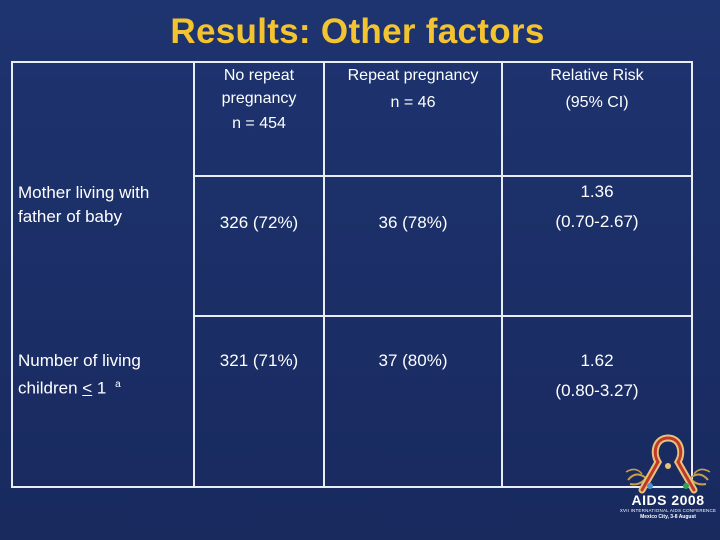 The image size is (720, 540). What do you see at coordinates (444, 176) in the screenshot?
I see `table-header-divider` at bounding box center [444, 176].